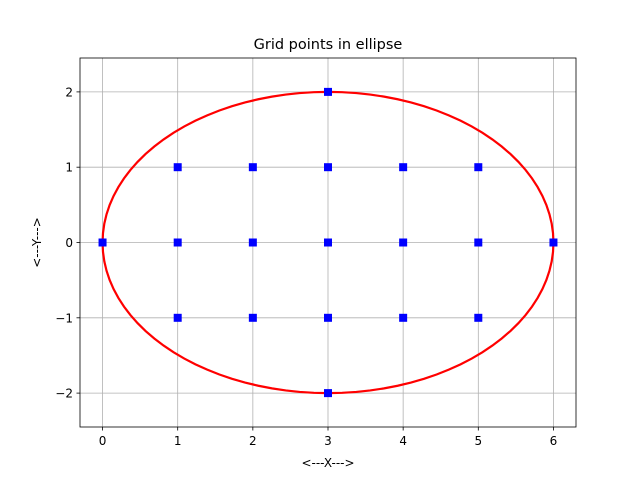  I want to click on y-tick-label: 1, so click(69, 168).